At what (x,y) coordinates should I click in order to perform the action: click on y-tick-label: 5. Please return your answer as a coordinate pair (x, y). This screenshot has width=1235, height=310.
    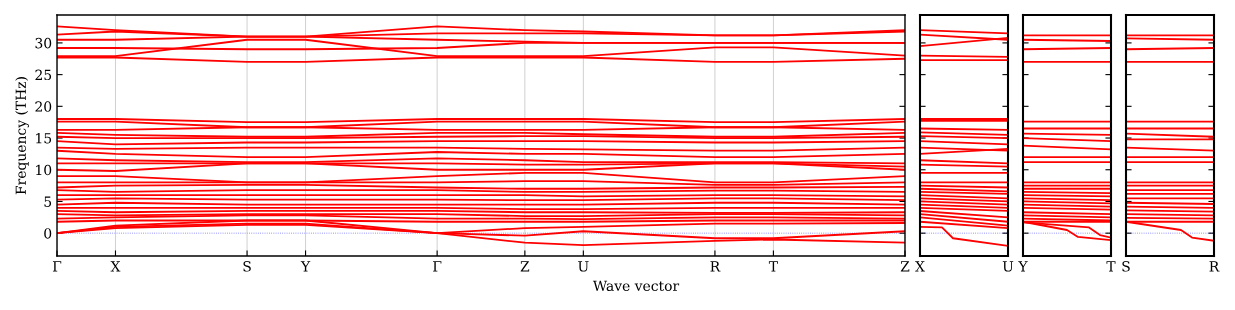
    Looking at the image, I should click on (48, 201).